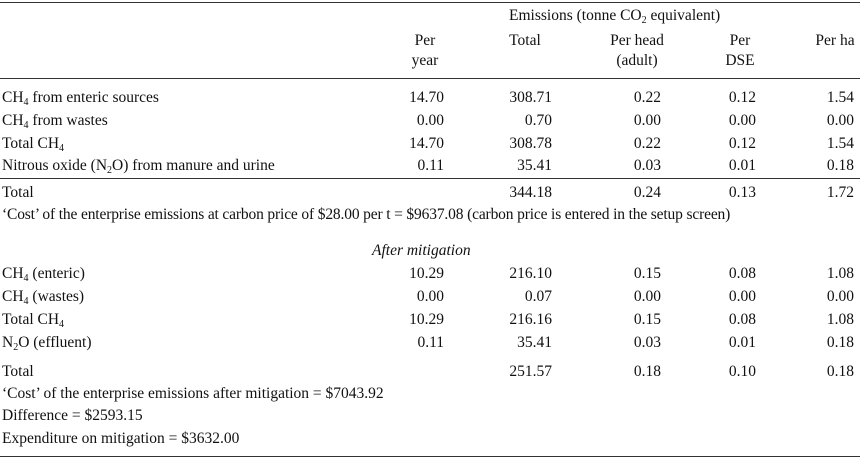 The width and height of the screenshot is (860, 461). Describe the element at coordinates (430, 178) in the screenshot. I see `total-rule` at that location.